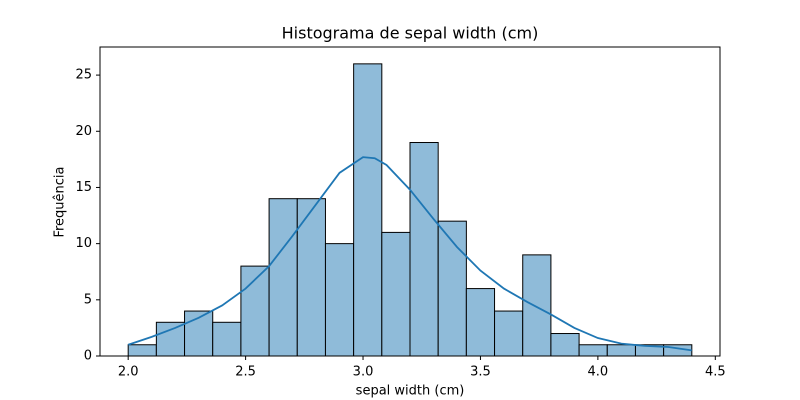 The height and width of the screenshot is (400, 800). What do you see at coordinates (715, 372) in the screenshot?
I see `x-tick-label: 4.5` at bounding box center [715, 372].